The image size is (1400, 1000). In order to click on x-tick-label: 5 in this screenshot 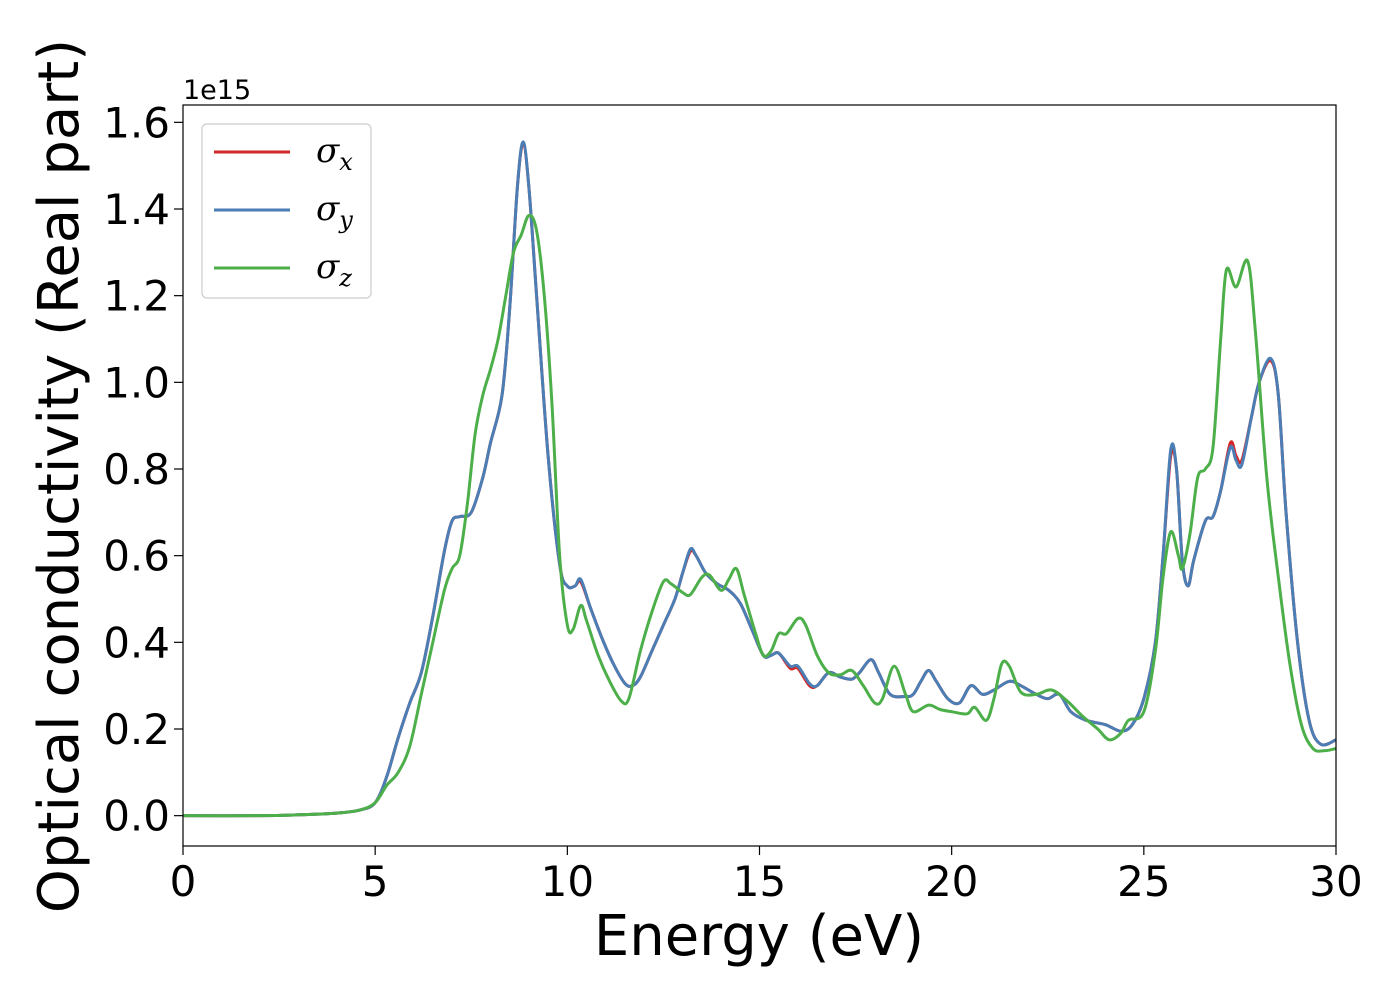, I will do `click(375, 881)`.